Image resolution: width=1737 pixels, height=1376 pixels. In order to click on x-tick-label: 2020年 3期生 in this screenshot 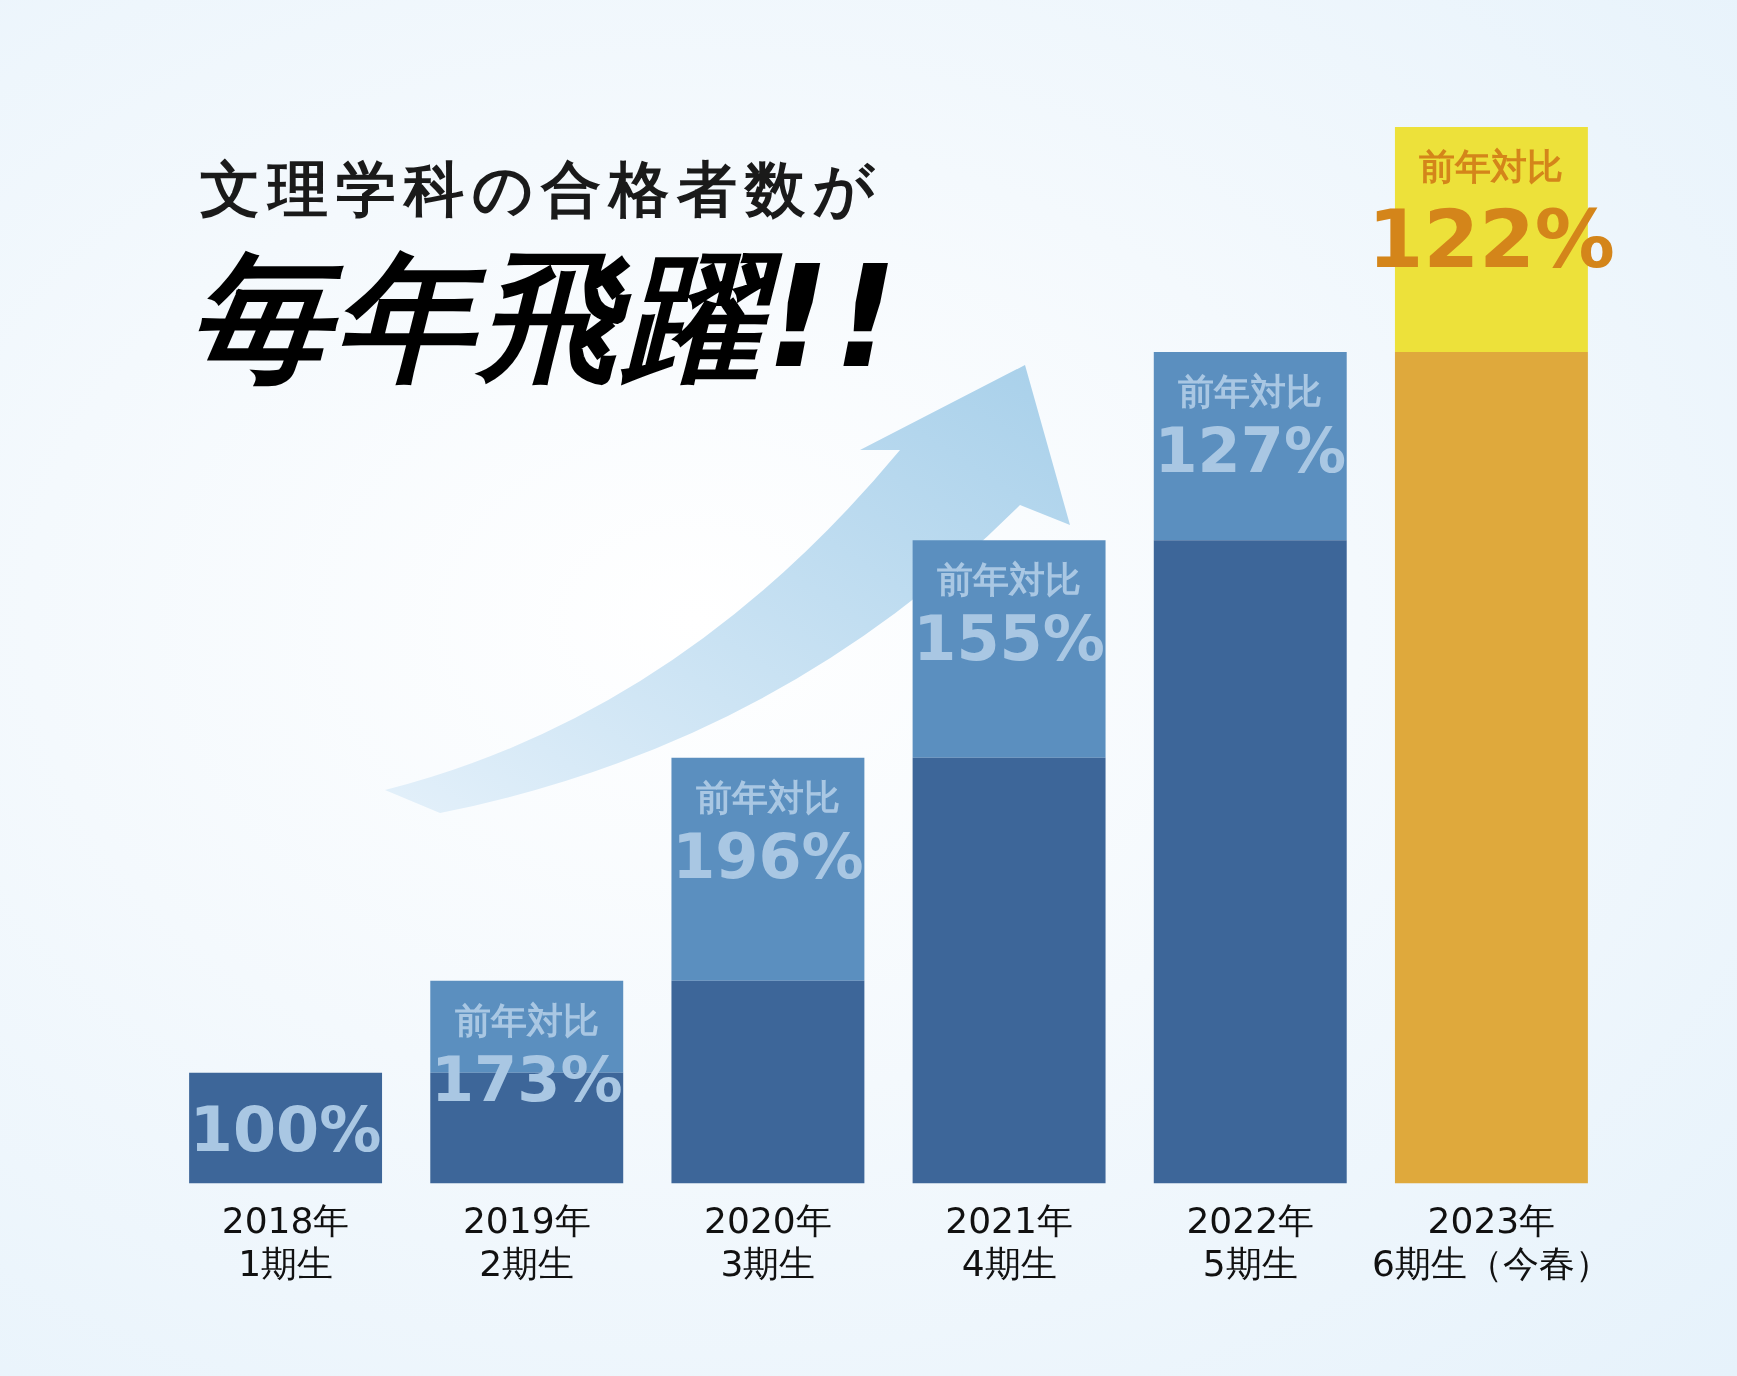, I will do `click(768, 1241)`.